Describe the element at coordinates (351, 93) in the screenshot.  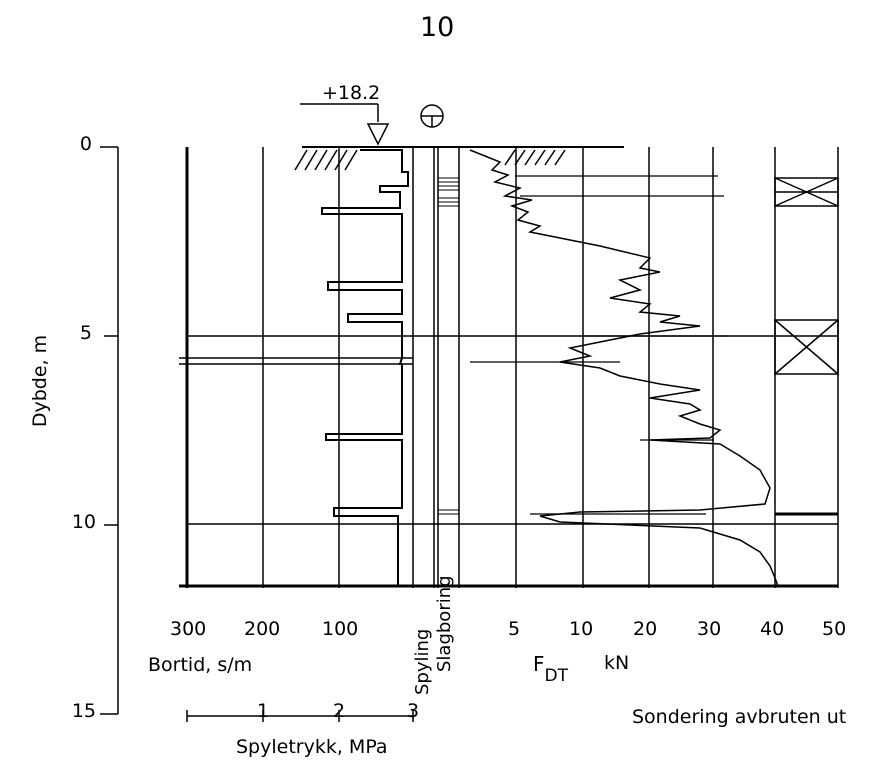
I see `elevation-label: +18.2` at that location.